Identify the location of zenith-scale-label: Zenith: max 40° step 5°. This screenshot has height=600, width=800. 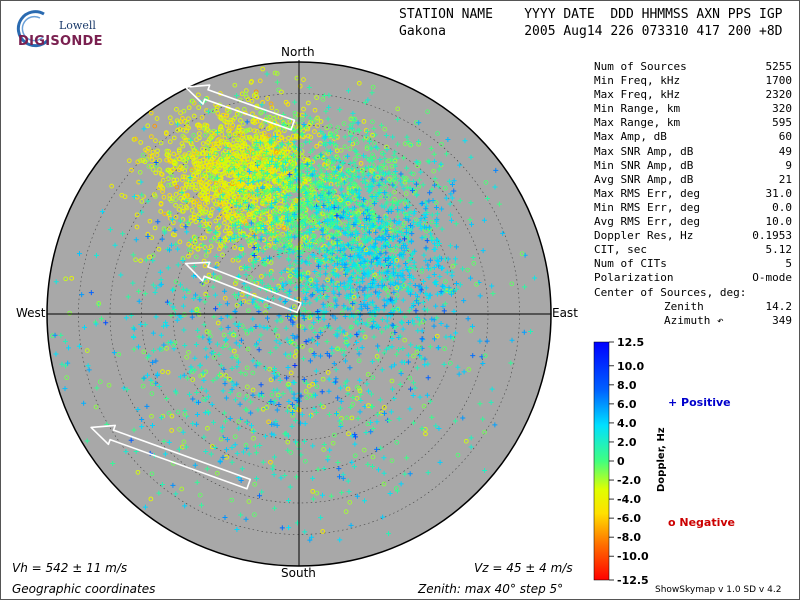
(491, 589).